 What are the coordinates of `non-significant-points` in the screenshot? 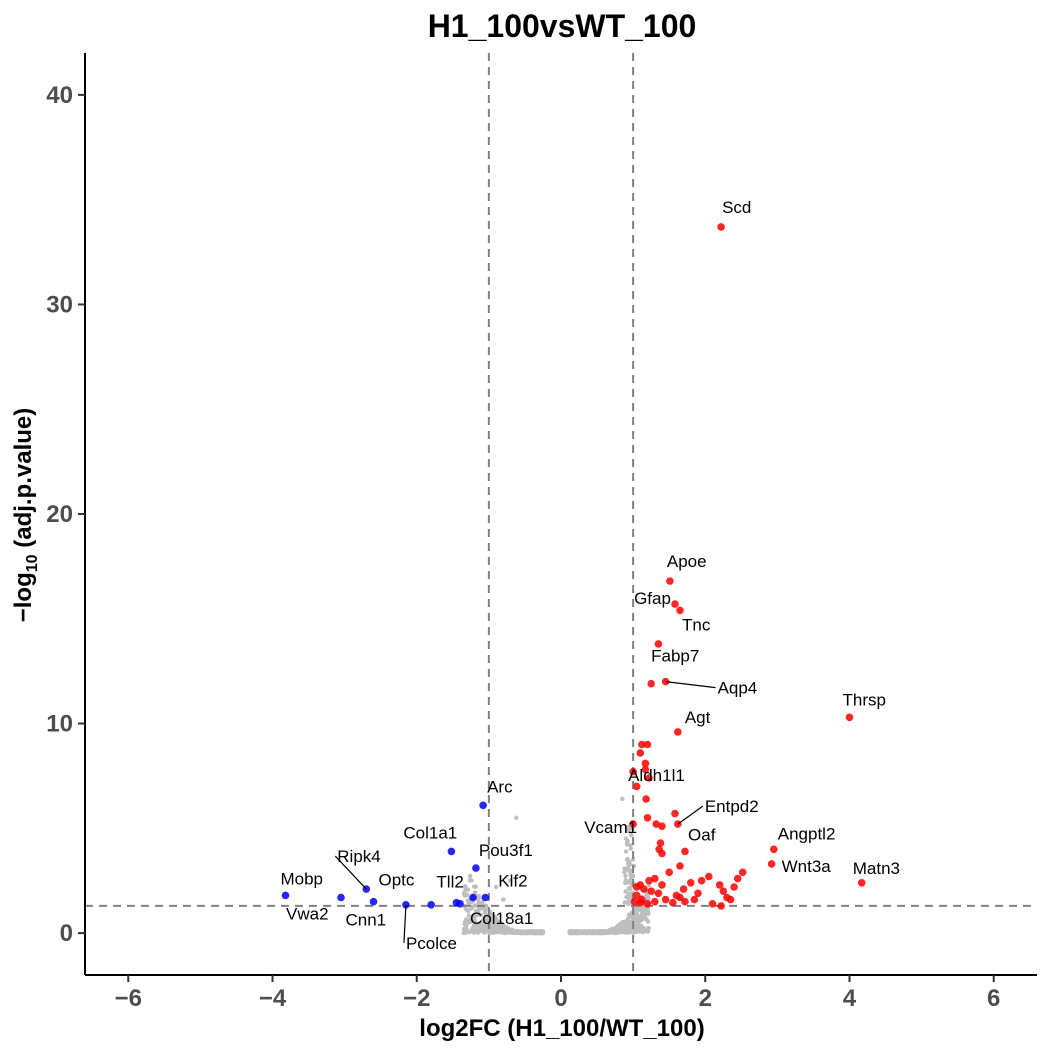 It's located at (556, 866).